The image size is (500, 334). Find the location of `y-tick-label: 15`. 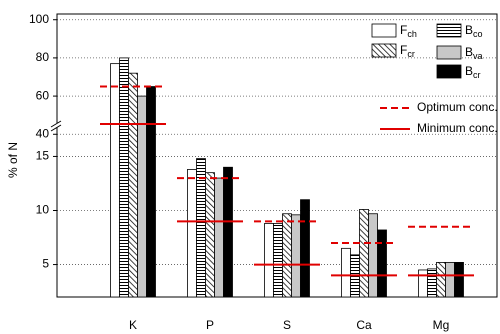

y-tick-label: 15 is located at coordinates (43, 156).